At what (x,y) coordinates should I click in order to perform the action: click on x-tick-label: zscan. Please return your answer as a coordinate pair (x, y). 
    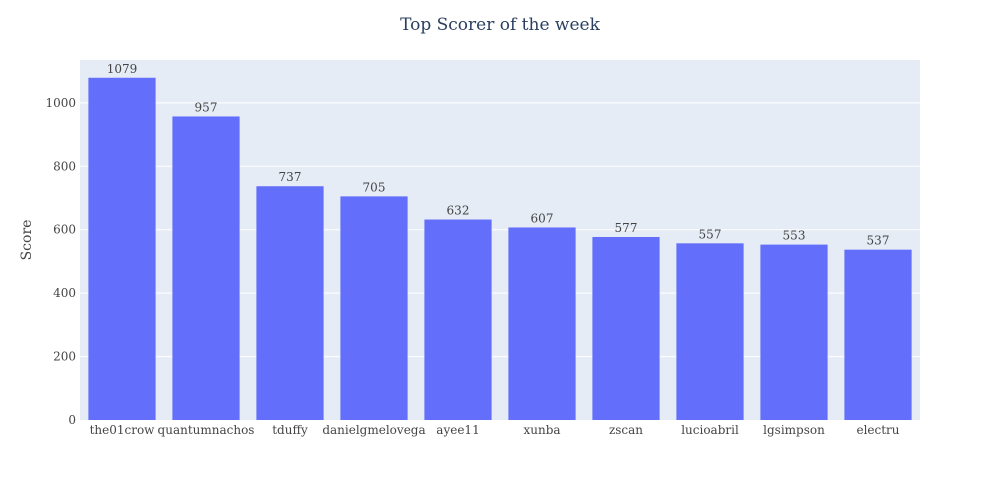
    Looking at the image, I should click on (626, 430).